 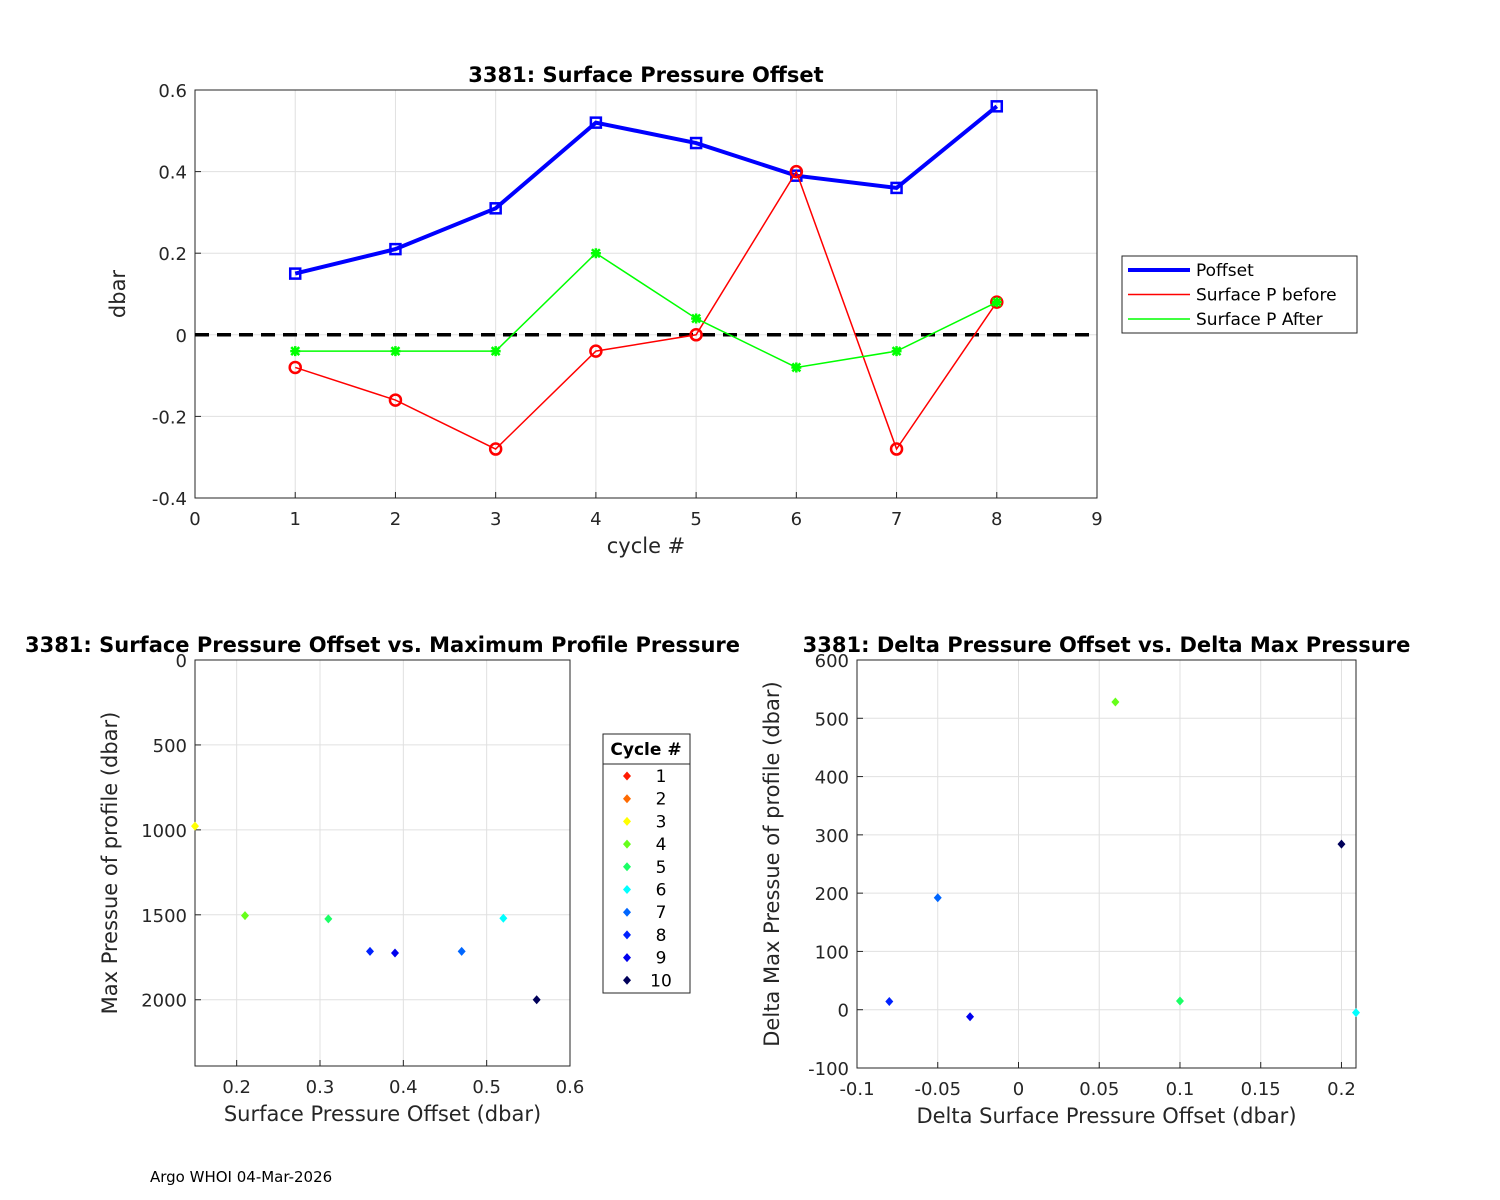 I want to click on legend-chart-1: Poffset Surface P before Surface P After, so click(x=1239, y=294).